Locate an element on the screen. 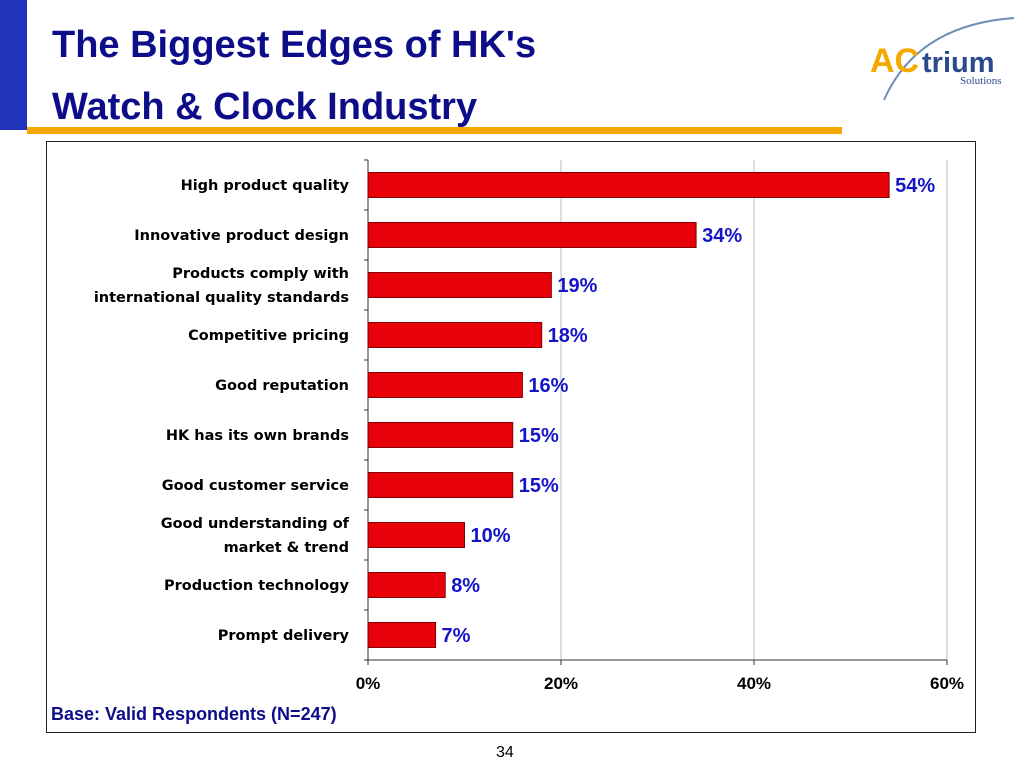 This screenshot has height=768, width=1024. title-underline-rule is located at coordinates (434, 130).